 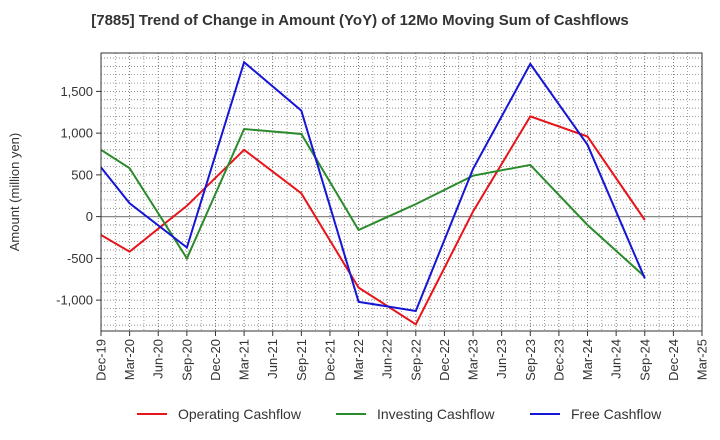 I want to click on x-tick-label: Mar-22, so click(x=358, y=359).